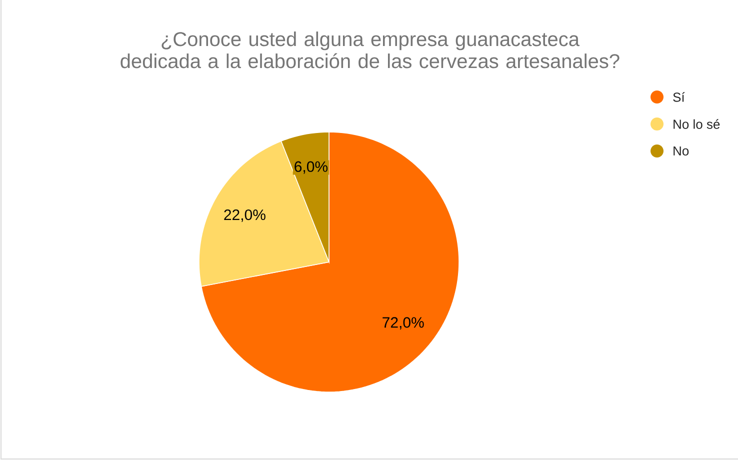  What do you see at coordinates (370, 50) in the screenshot?
I see `chart-title: ¿Conoce usted alguna empresa guanacasteca dedicada a la elaboración de las cervezas artesanales?` at bounding box center [370, 50].